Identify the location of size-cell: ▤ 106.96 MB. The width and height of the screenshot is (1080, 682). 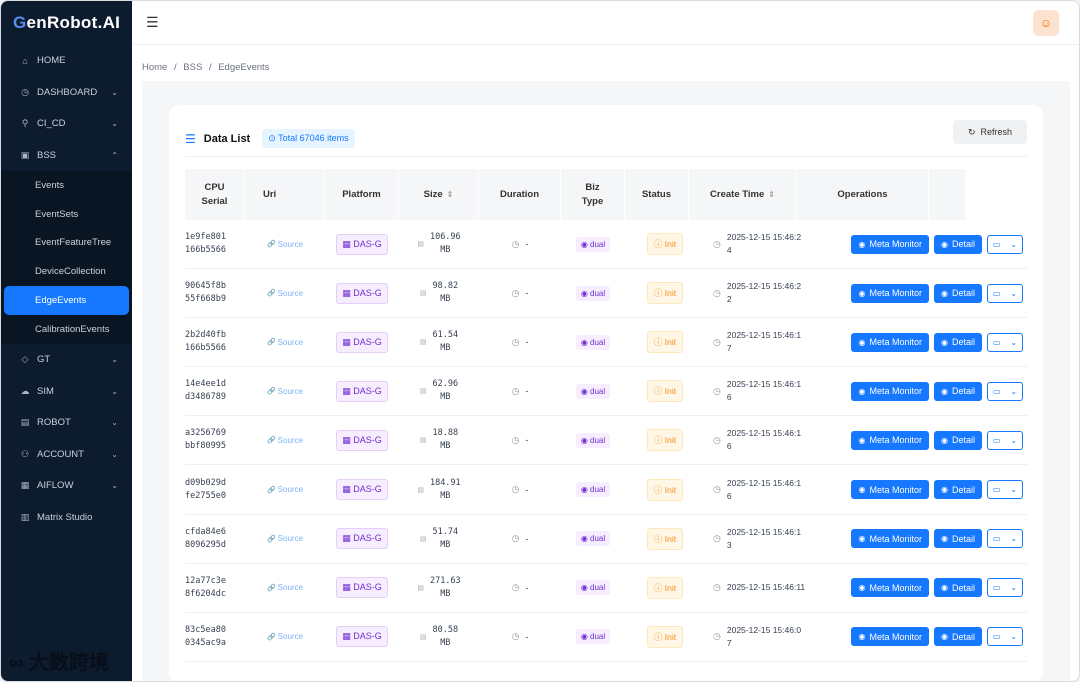
(439, 244).